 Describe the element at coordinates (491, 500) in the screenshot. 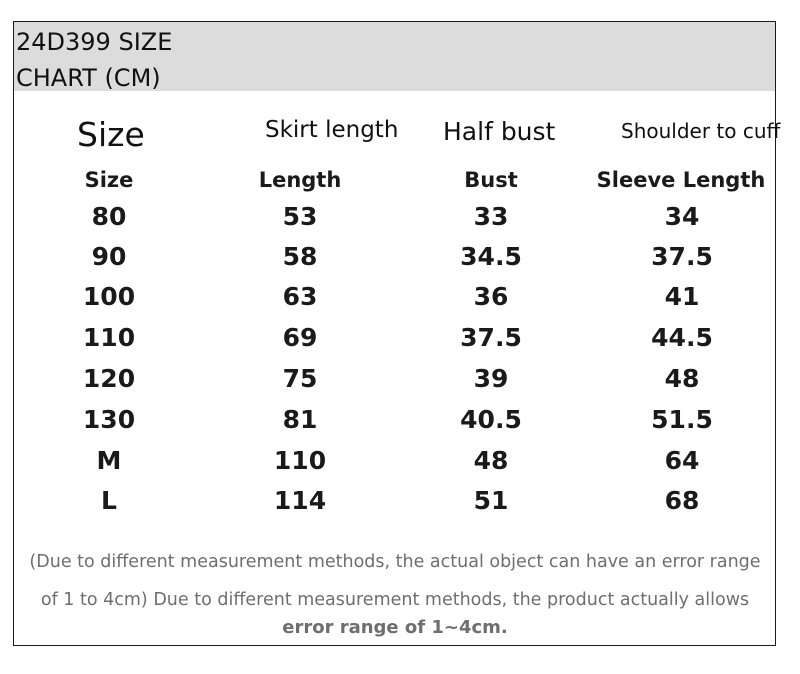

I see `table-cell: 51` at that location.